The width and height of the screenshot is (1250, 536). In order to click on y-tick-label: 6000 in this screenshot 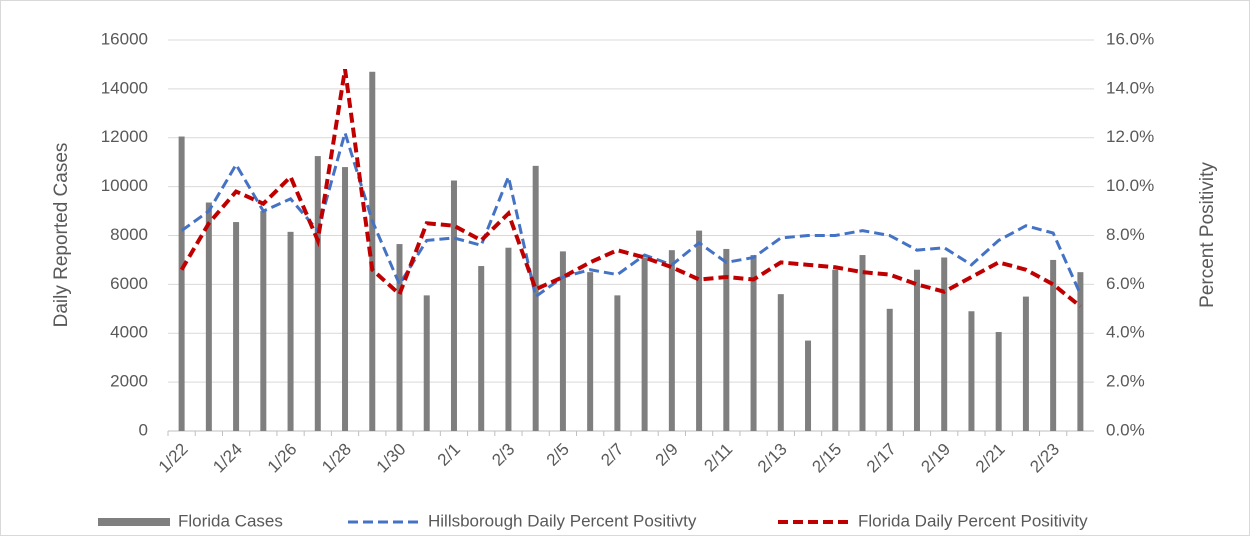, I will do `click(129, 283)`.